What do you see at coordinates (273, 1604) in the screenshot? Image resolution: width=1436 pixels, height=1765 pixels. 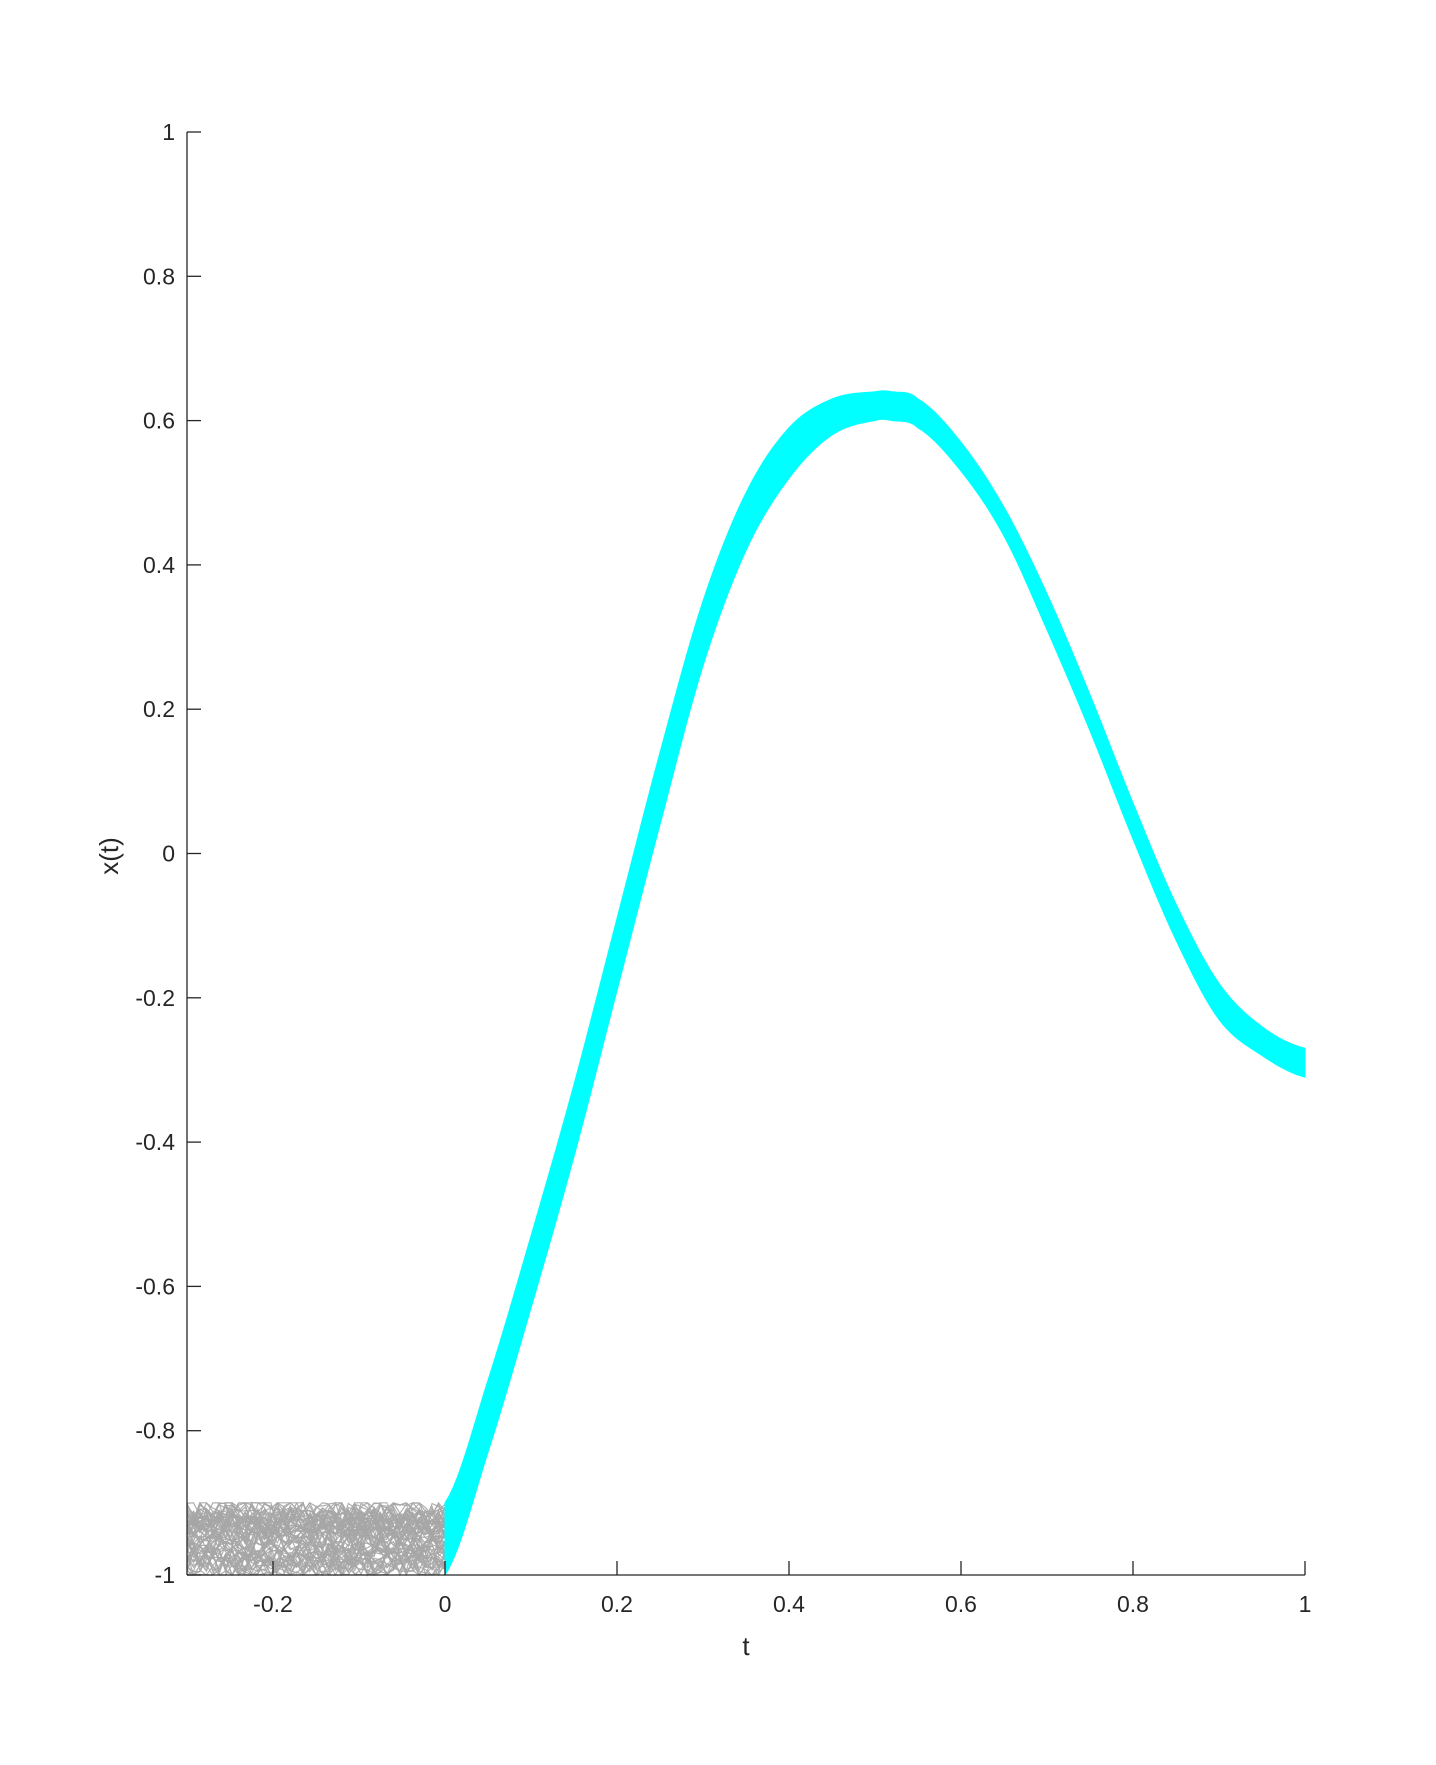 I see `x-tick-label: -0.2` at bounding box center [273, 1604].